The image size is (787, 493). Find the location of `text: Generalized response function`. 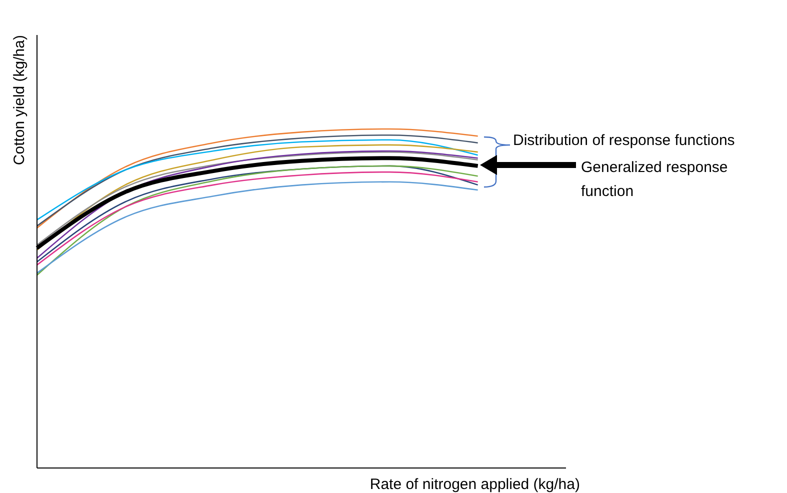

text: Generalized response function is located at coordinates (654, 179).